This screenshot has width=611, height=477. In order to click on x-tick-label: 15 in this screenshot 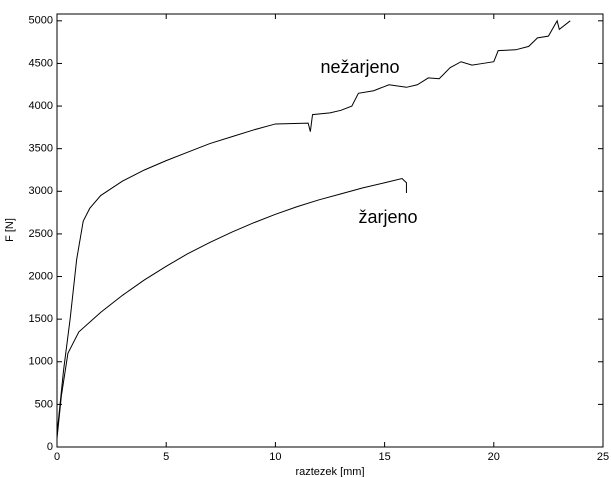, I will do `click(384, 457)`.